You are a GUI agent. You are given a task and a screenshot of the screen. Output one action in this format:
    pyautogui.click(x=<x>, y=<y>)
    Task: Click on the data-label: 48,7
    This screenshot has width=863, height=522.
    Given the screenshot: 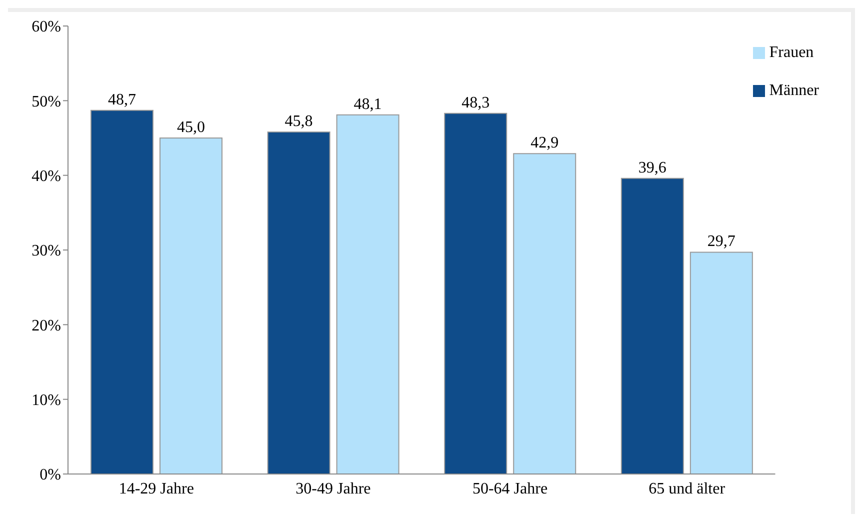 What is the action you would take?
    pyautogui.click(x=122, y=99)
    